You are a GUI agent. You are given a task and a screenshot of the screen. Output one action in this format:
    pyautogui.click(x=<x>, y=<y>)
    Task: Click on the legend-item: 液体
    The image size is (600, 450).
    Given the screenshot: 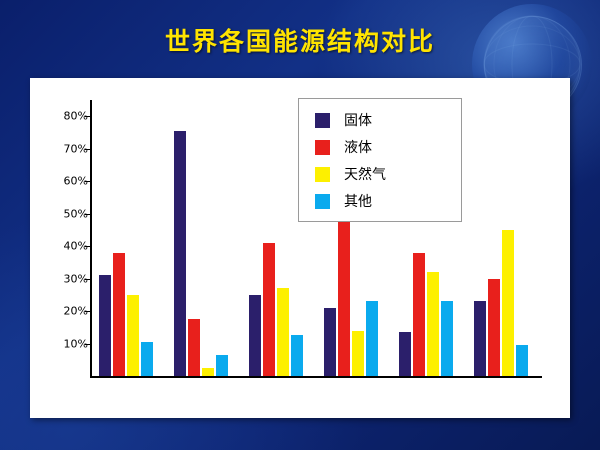 What is the action you would take?
    pyautogui.click(x=343, y=147)
    